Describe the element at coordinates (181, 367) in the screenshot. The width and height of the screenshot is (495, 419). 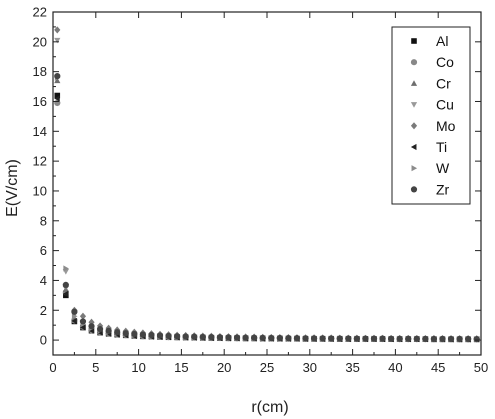
I see `x-tick-label: 15` at that location.